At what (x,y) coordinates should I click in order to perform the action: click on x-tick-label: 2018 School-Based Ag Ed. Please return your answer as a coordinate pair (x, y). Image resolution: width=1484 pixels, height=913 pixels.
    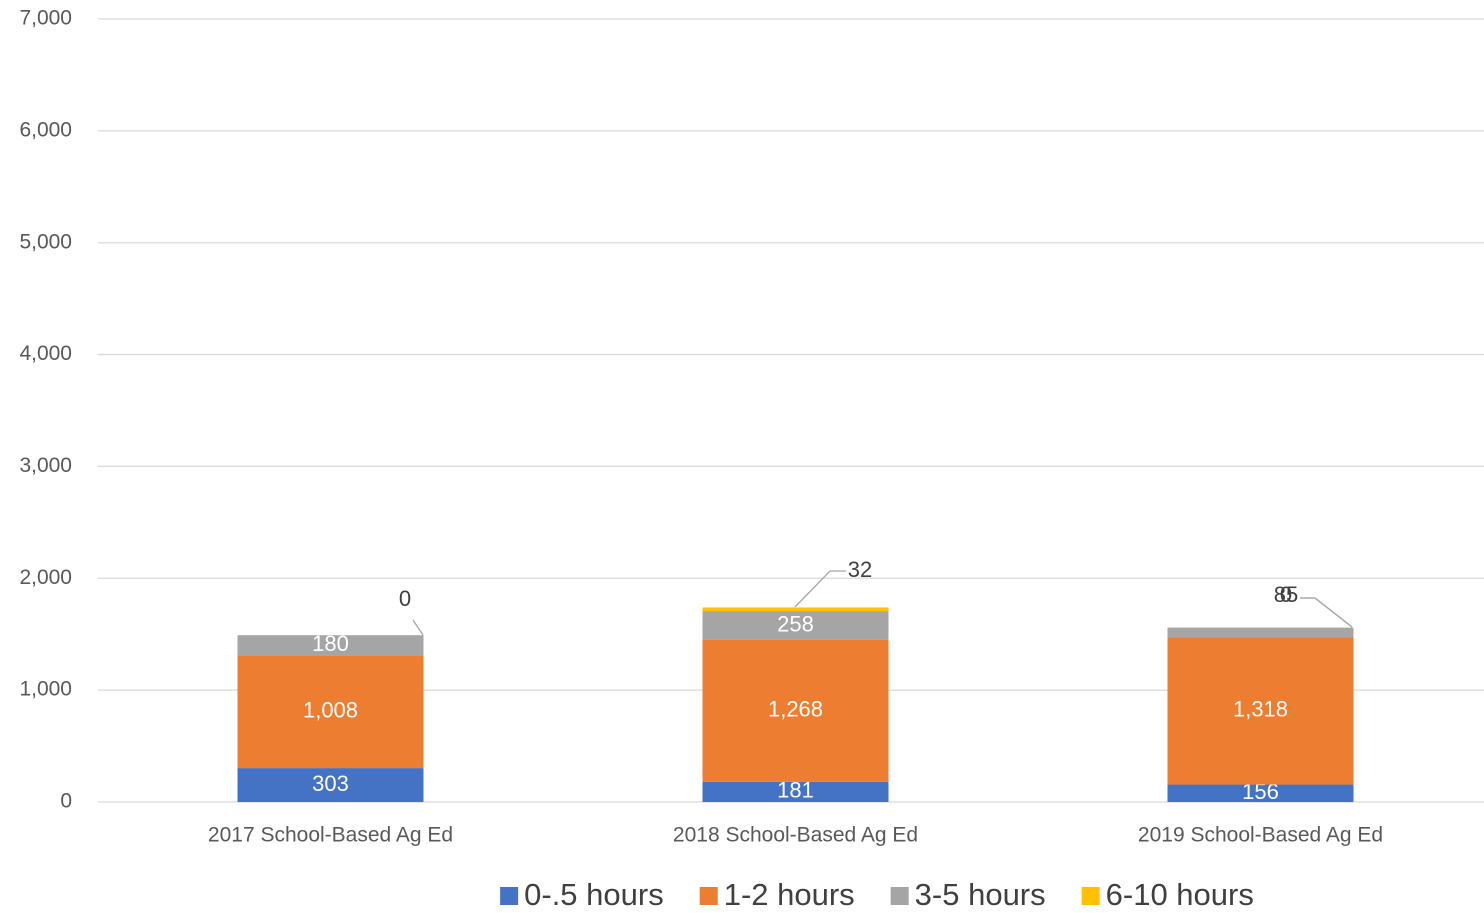
    Looking at the image, I should click on (795, 835).